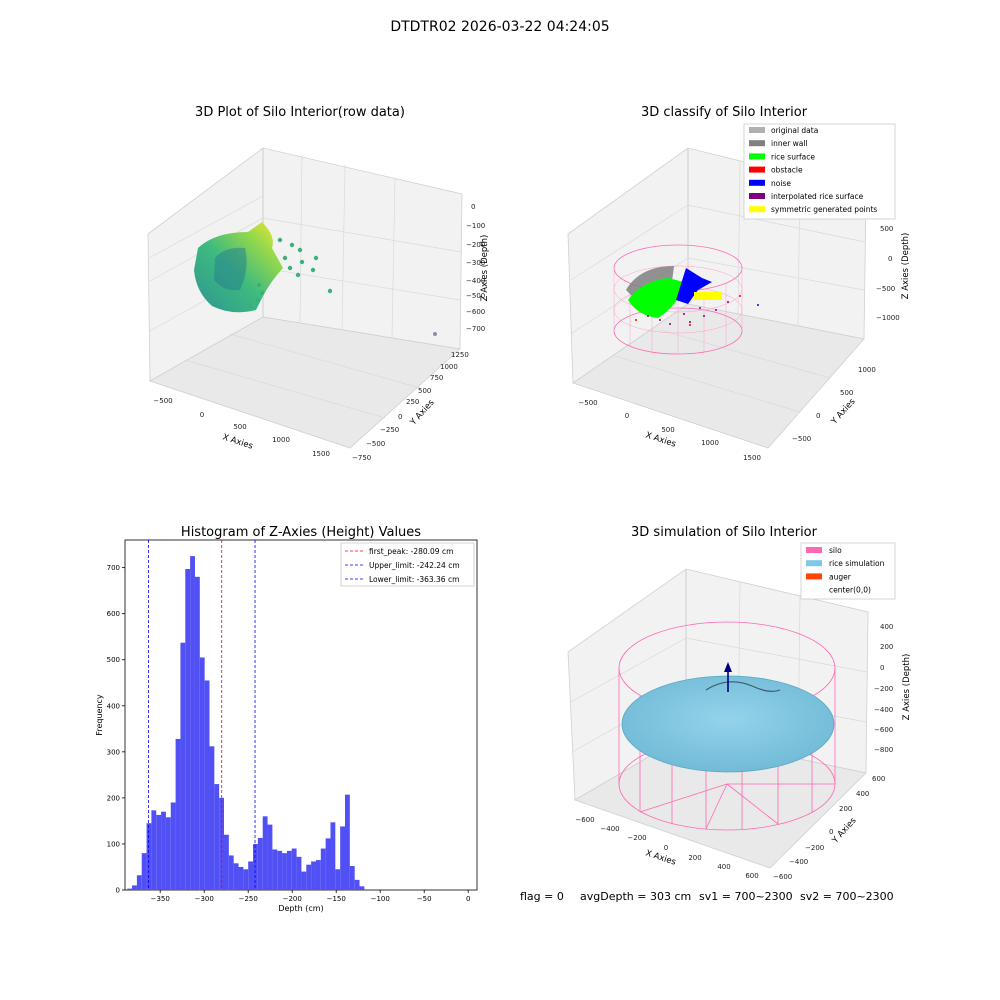  Describe the element at coordinates (635, 896) in the screenshot. I see `footer-avg-depth: avgDepth = 303 cm` at that location.